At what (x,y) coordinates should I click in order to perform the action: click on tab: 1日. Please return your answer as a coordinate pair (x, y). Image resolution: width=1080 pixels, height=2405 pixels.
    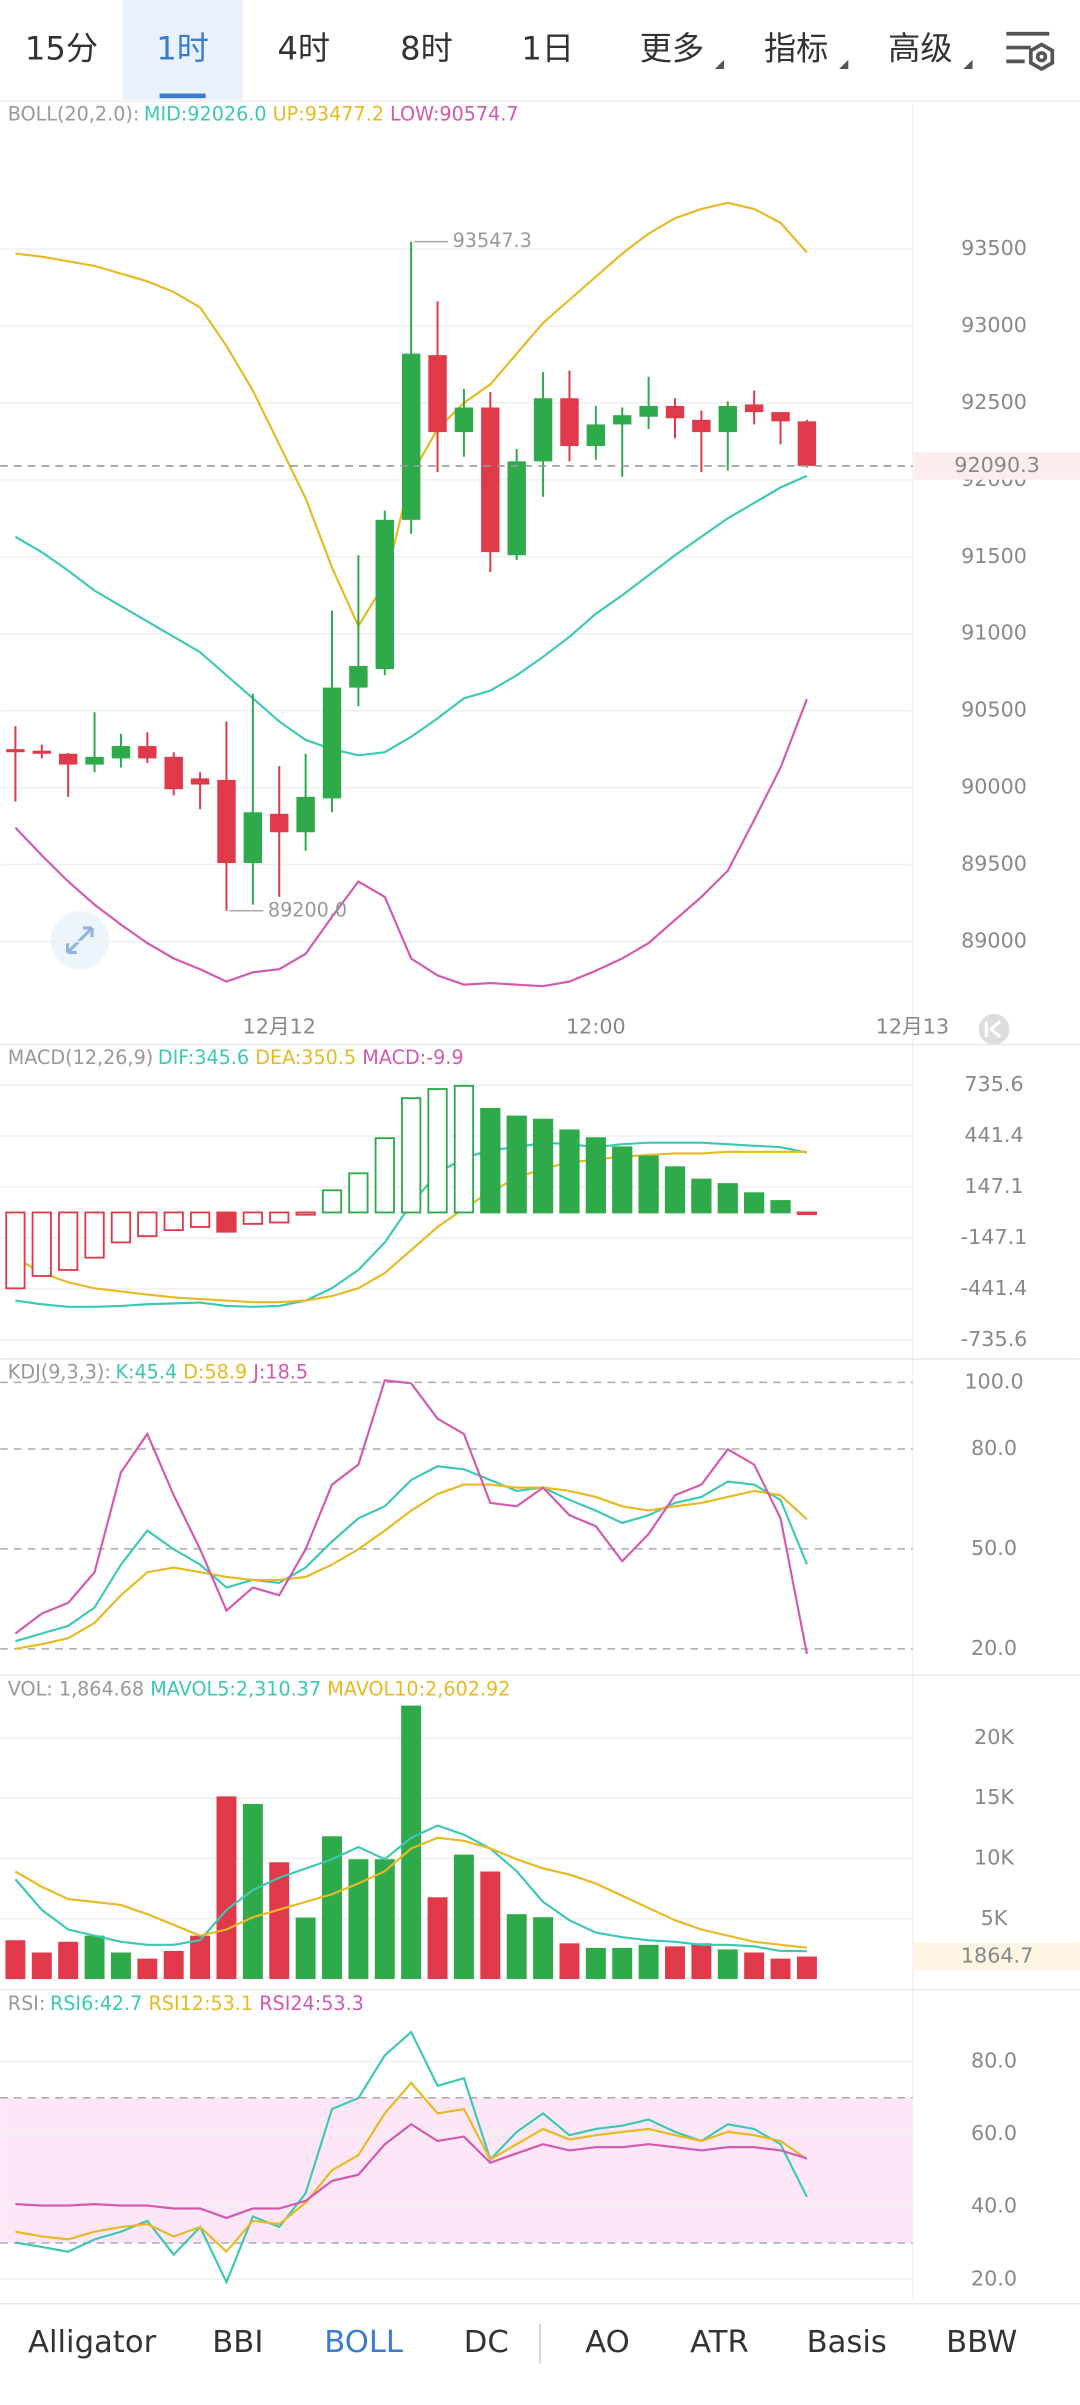
    Looking at the image, I should click on (547, 49).